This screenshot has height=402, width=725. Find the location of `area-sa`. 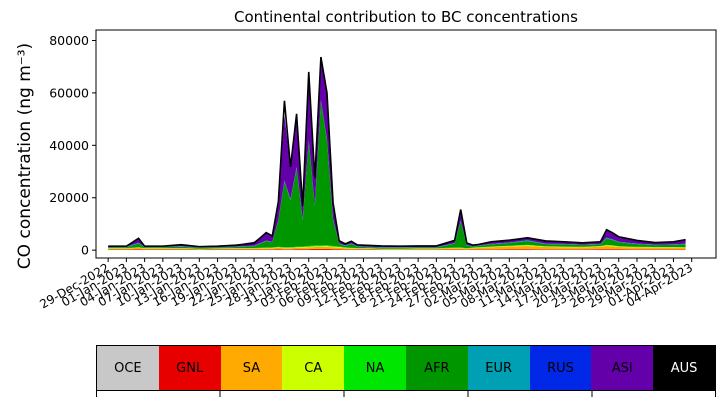

area-sa is located at coordinates (397, 247).